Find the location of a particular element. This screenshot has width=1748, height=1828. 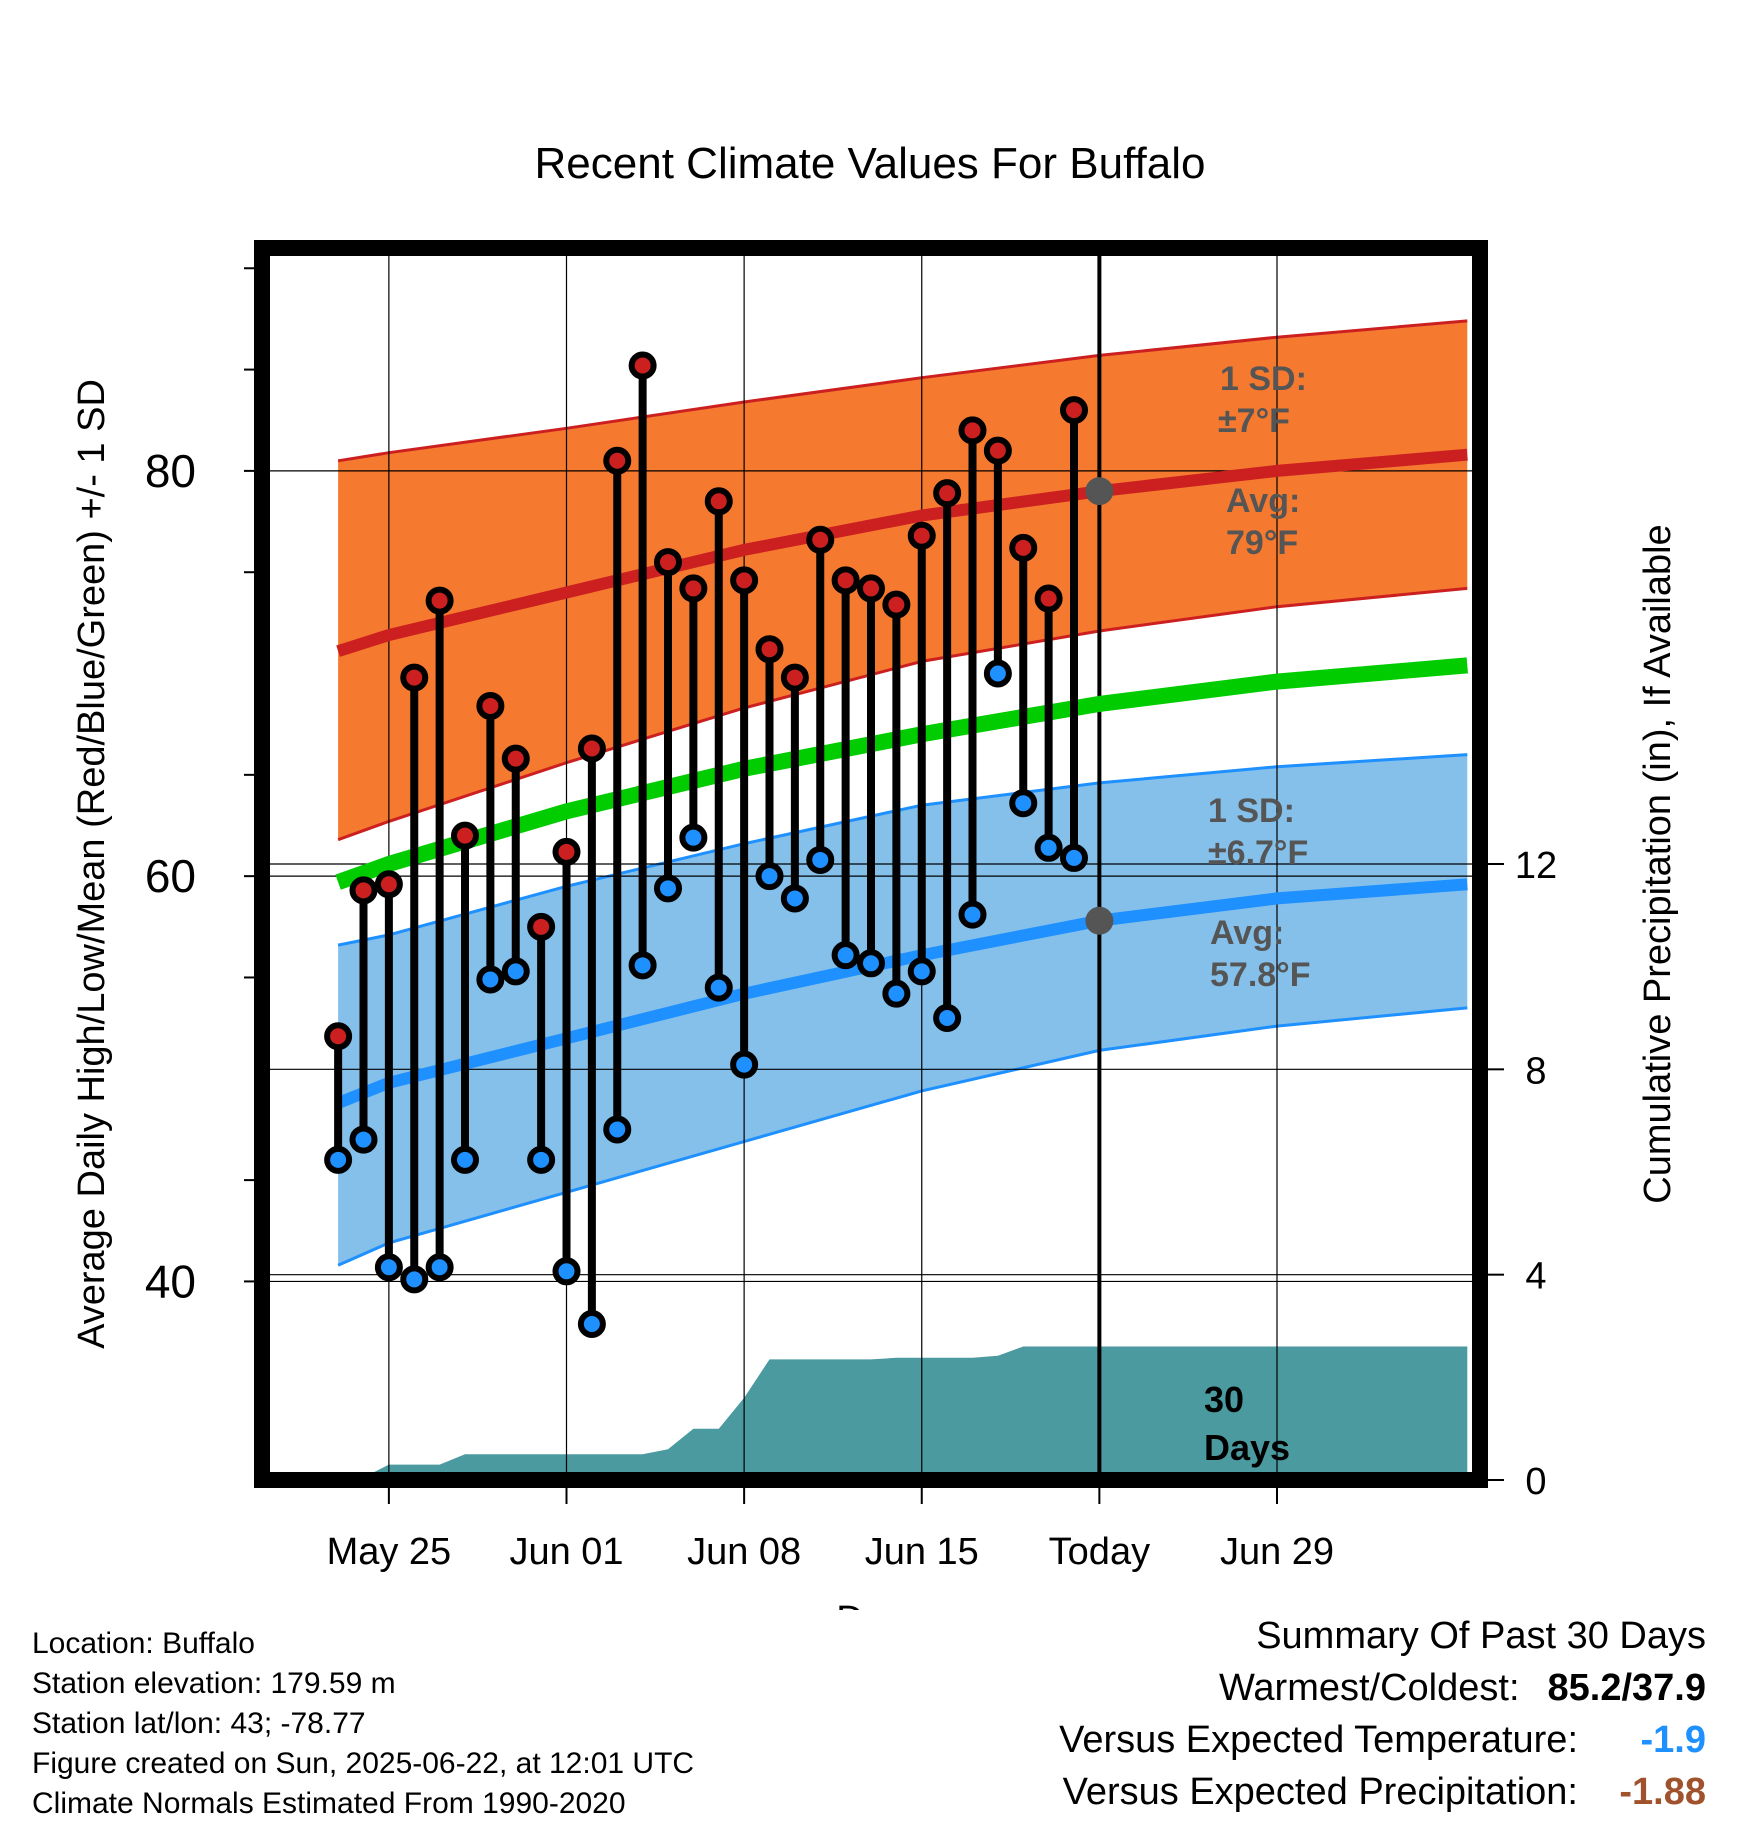

x-tick-label: May 25 is located at coordinates (389, 1552).